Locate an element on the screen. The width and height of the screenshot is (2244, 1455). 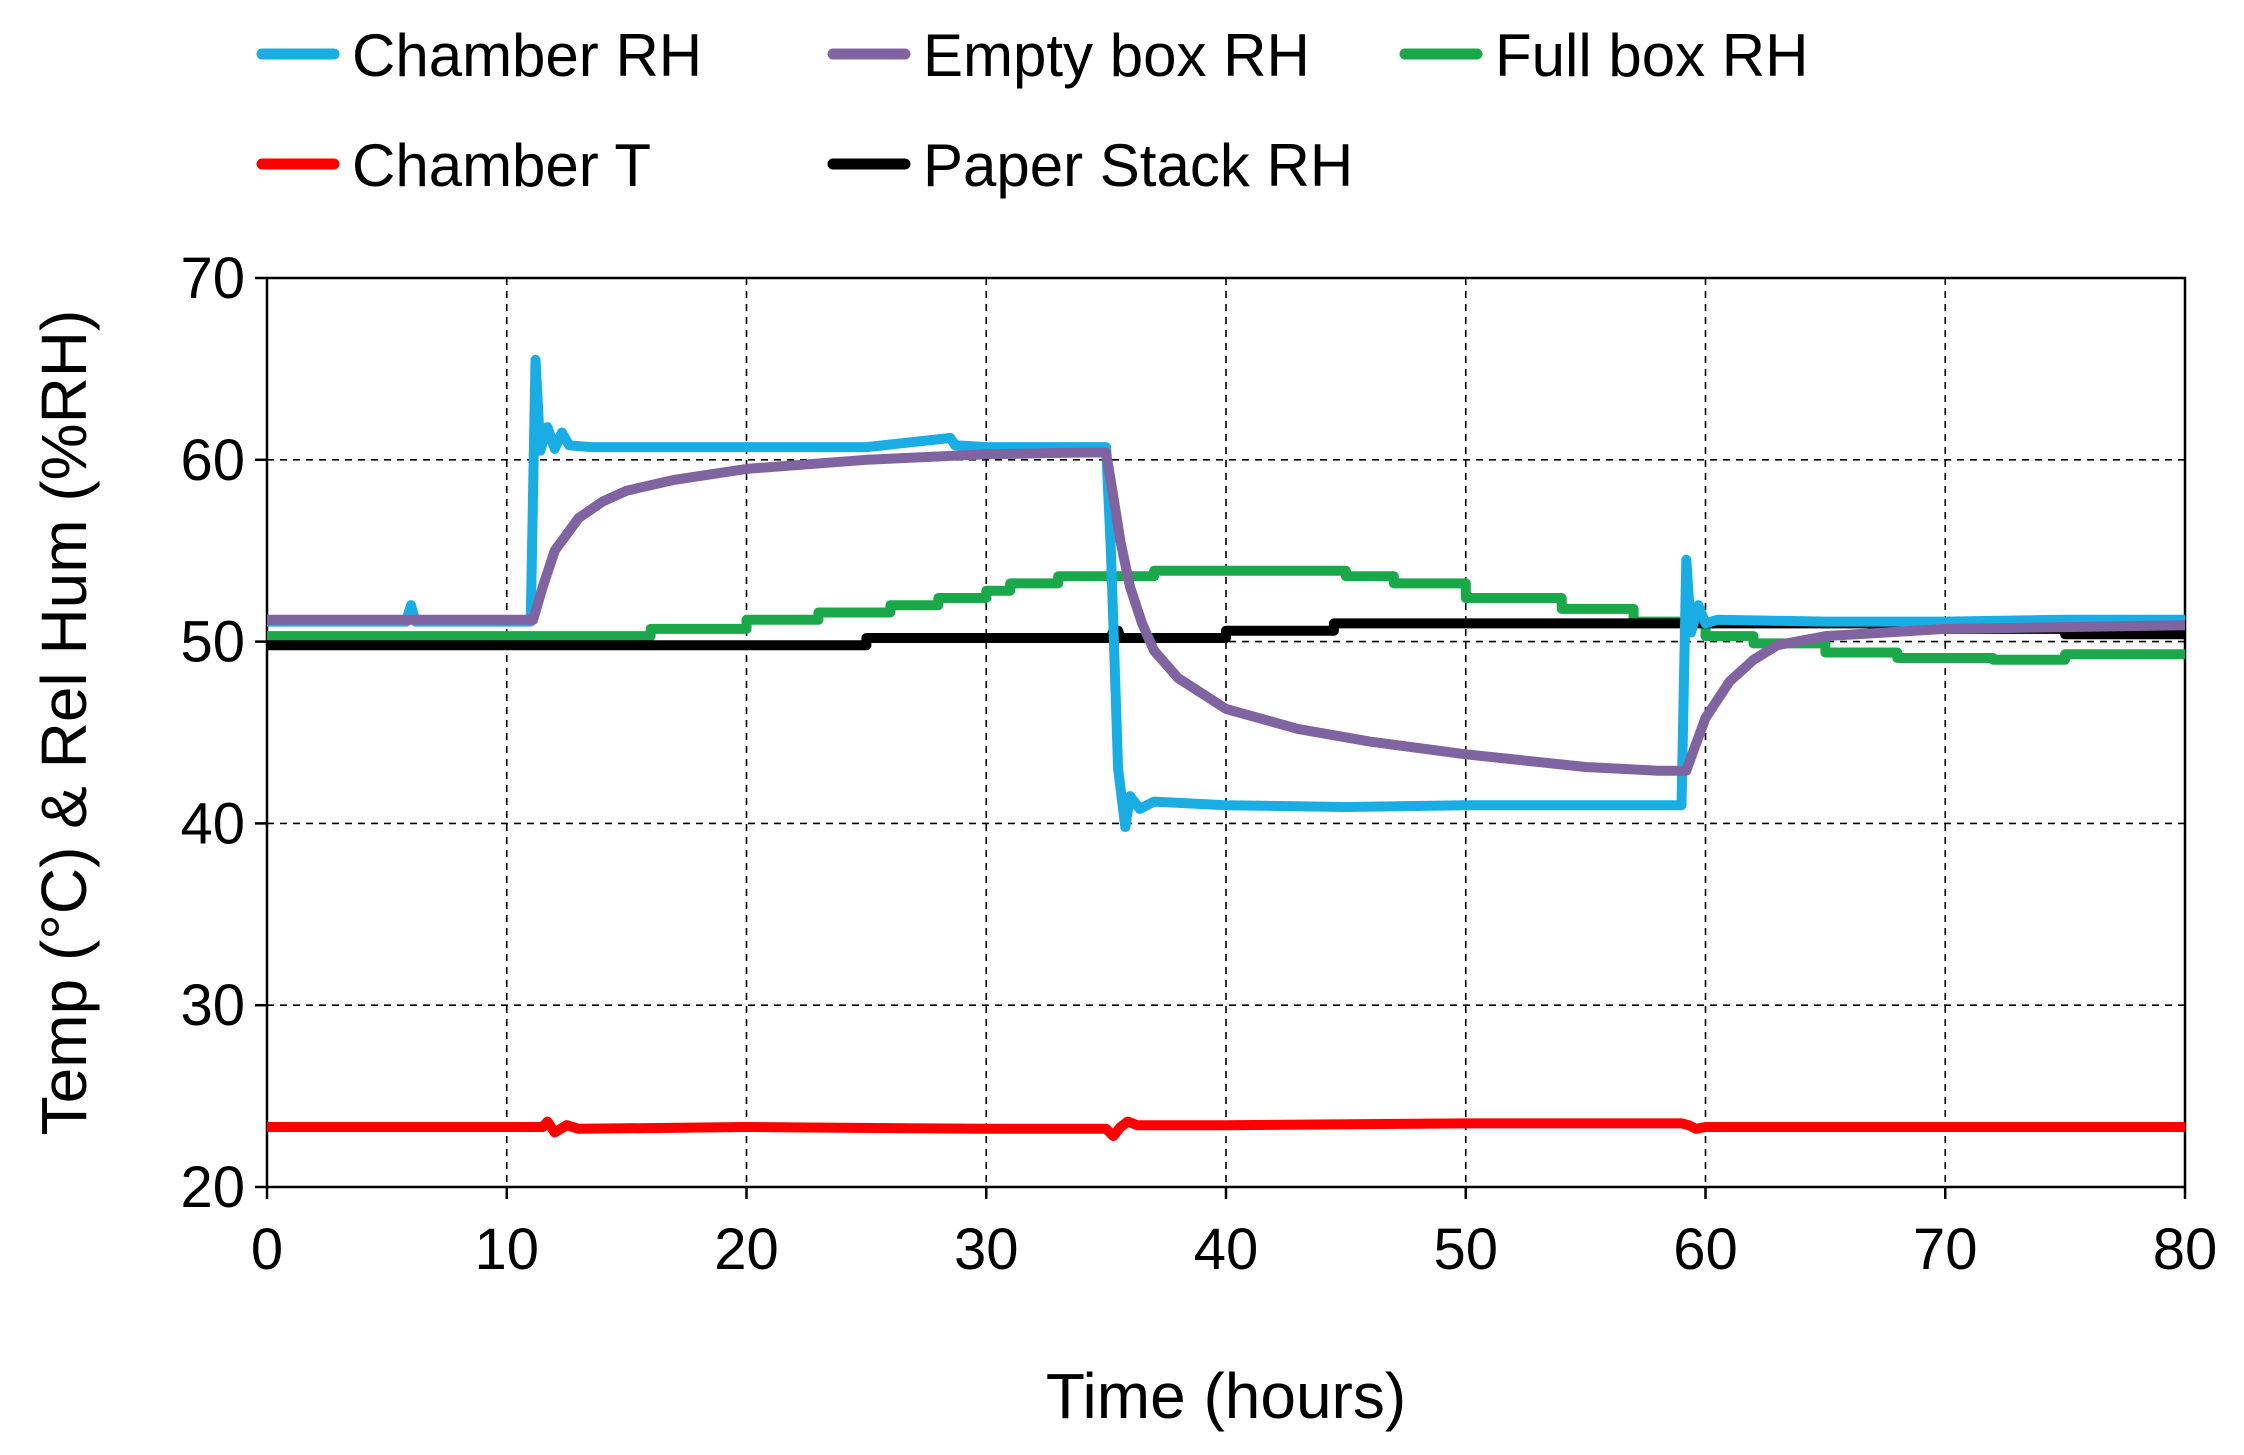
legend-label: Empty box RH is located at coordinates (1116, 55).